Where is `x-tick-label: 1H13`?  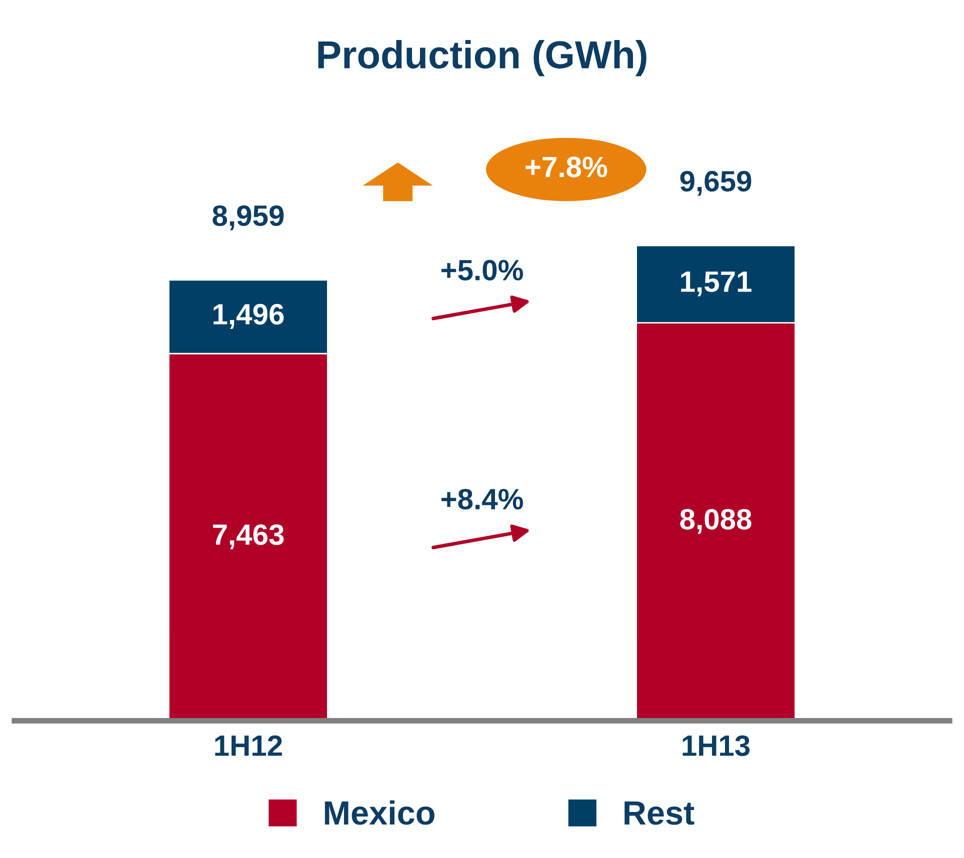 x-tick-label: 1H13 is located at coordinates (716, 745).